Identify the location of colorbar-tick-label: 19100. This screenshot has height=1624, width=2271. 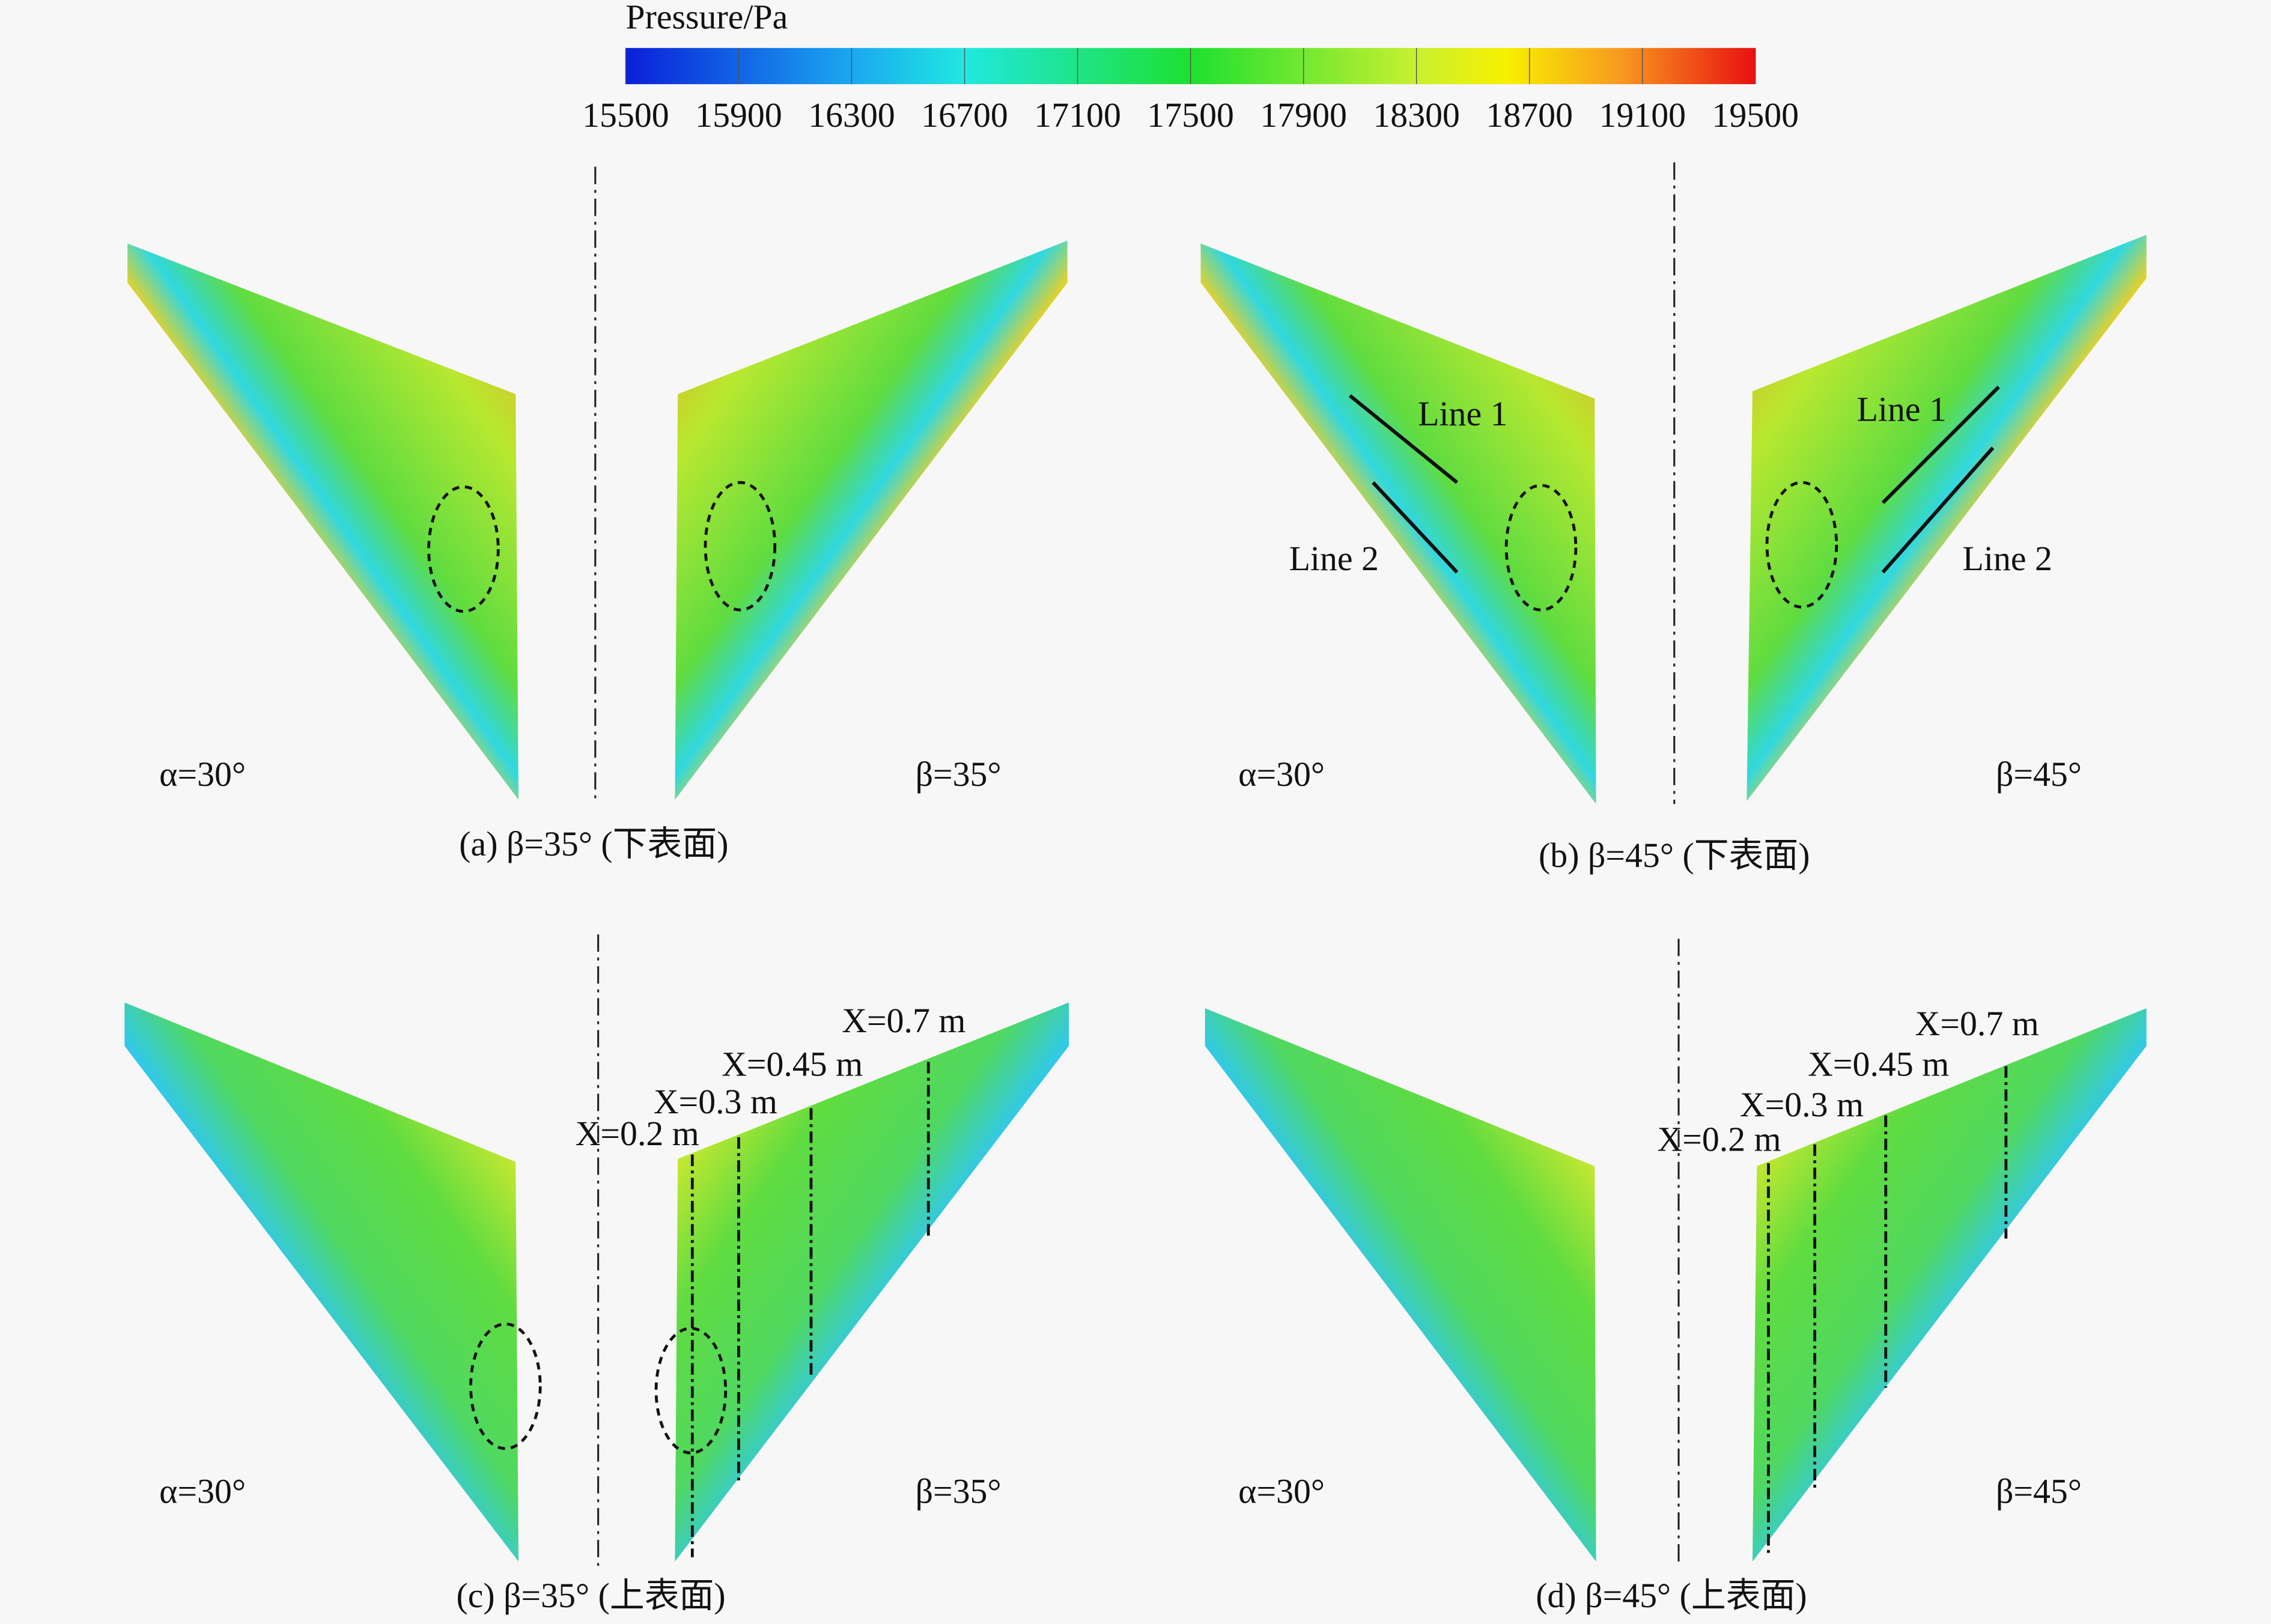
(1642, 115).